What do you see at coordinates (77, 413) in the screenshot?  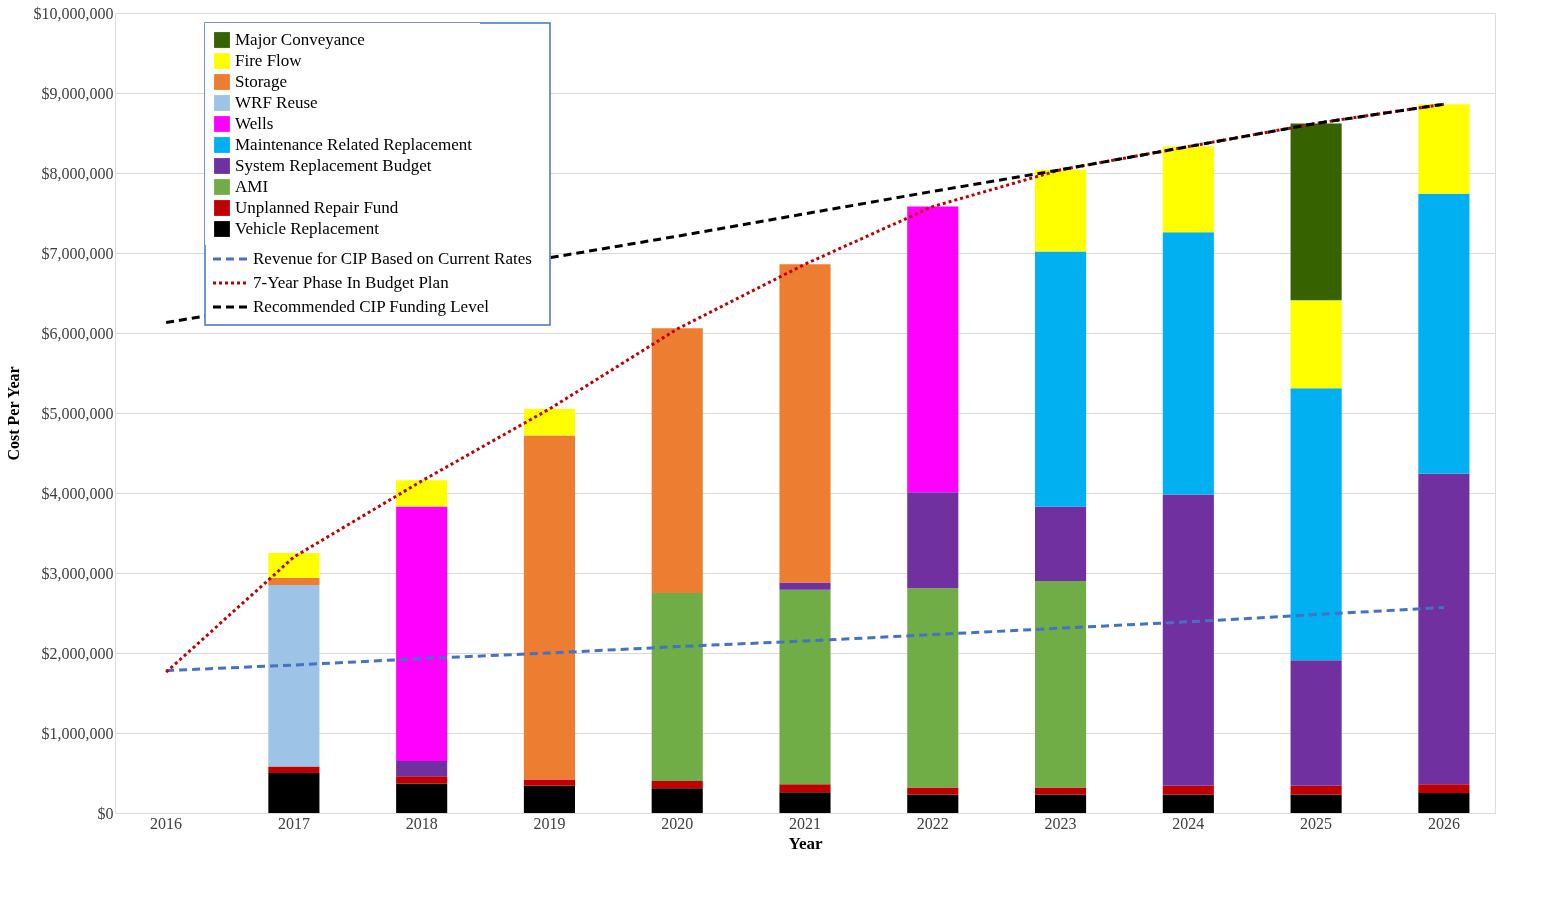 I see `y-tick-label: $5,000,000` at bounding box center [77, 413].